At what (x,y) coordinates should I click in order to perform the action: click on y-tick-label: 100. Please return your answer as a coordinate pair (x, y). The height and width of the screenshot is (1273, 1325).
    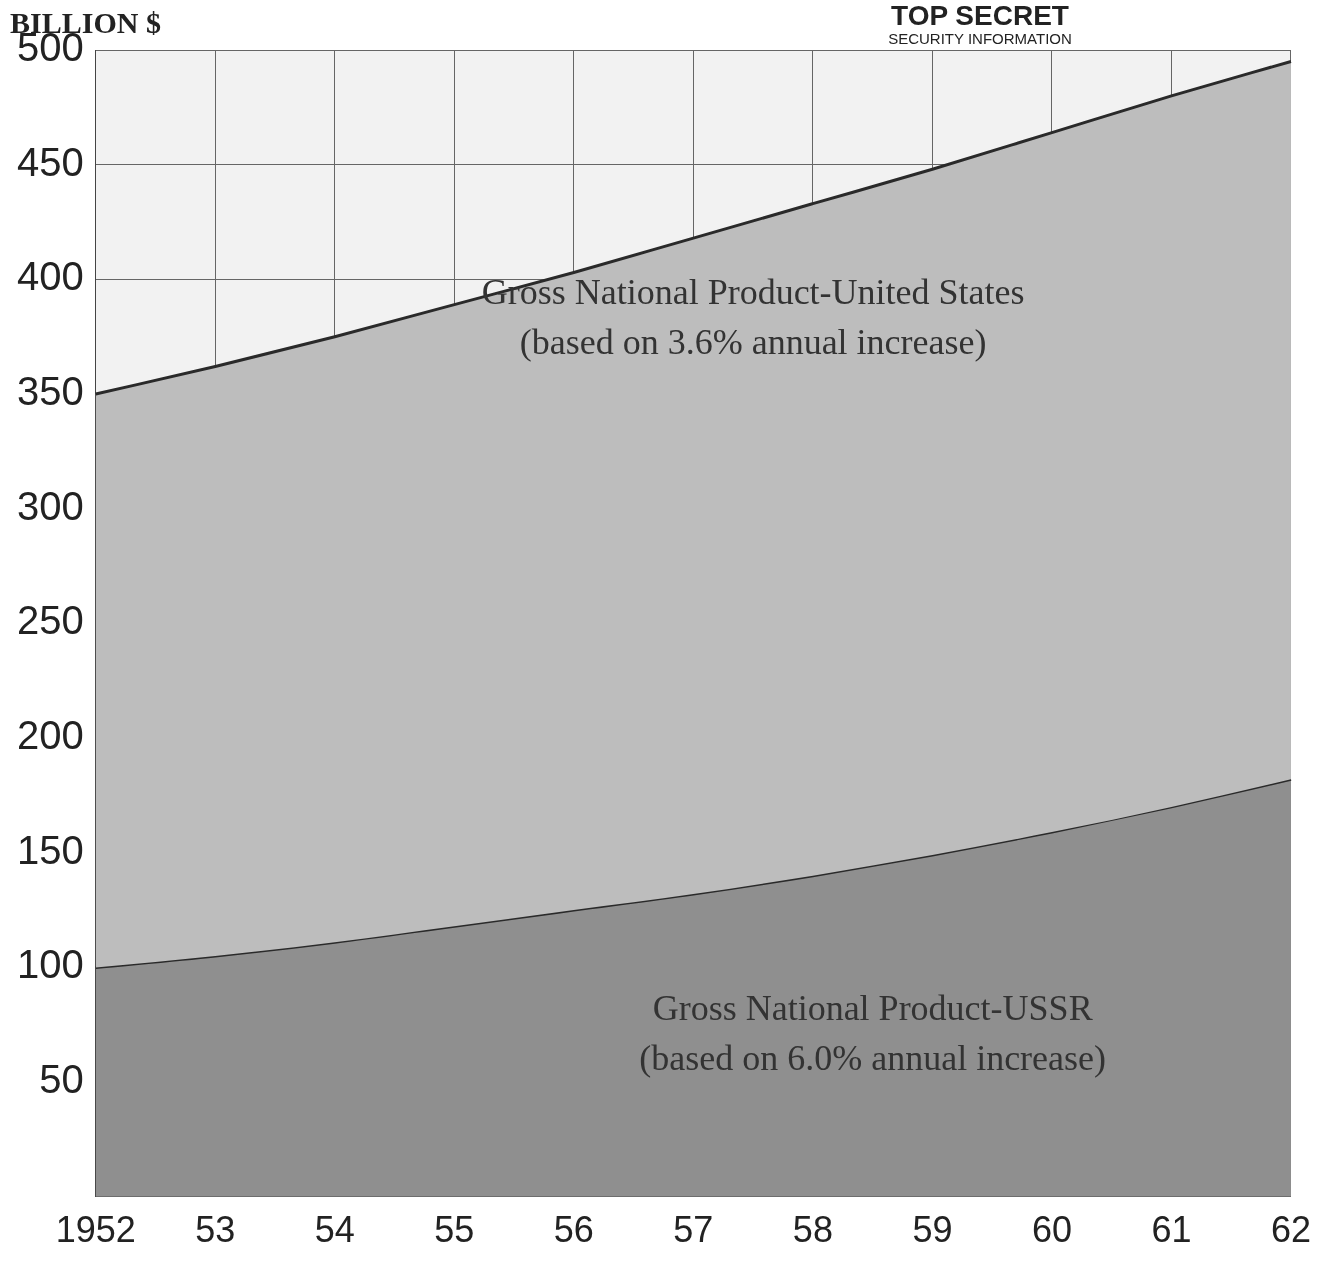
    Looking at the image, I should click on (50, 964).